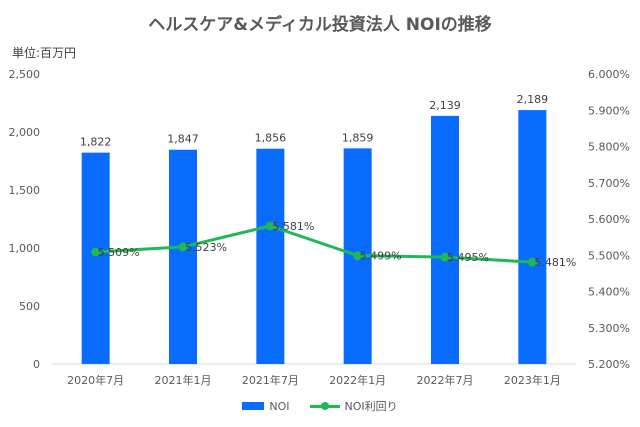  What do you see at coordinates (609, 219) in the screenshot?
I see `y-right-tick-label: 5.600%` at bounding box center [609, 219].